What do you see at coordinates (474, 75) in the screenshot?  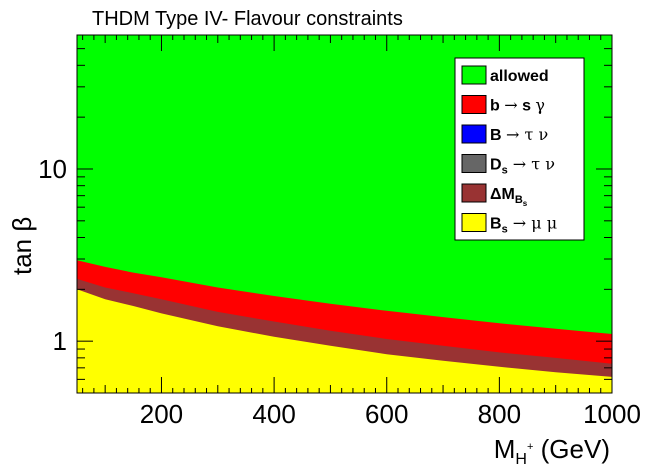 I see `legend-swatch-allowed` at bounding box center [474, 75].